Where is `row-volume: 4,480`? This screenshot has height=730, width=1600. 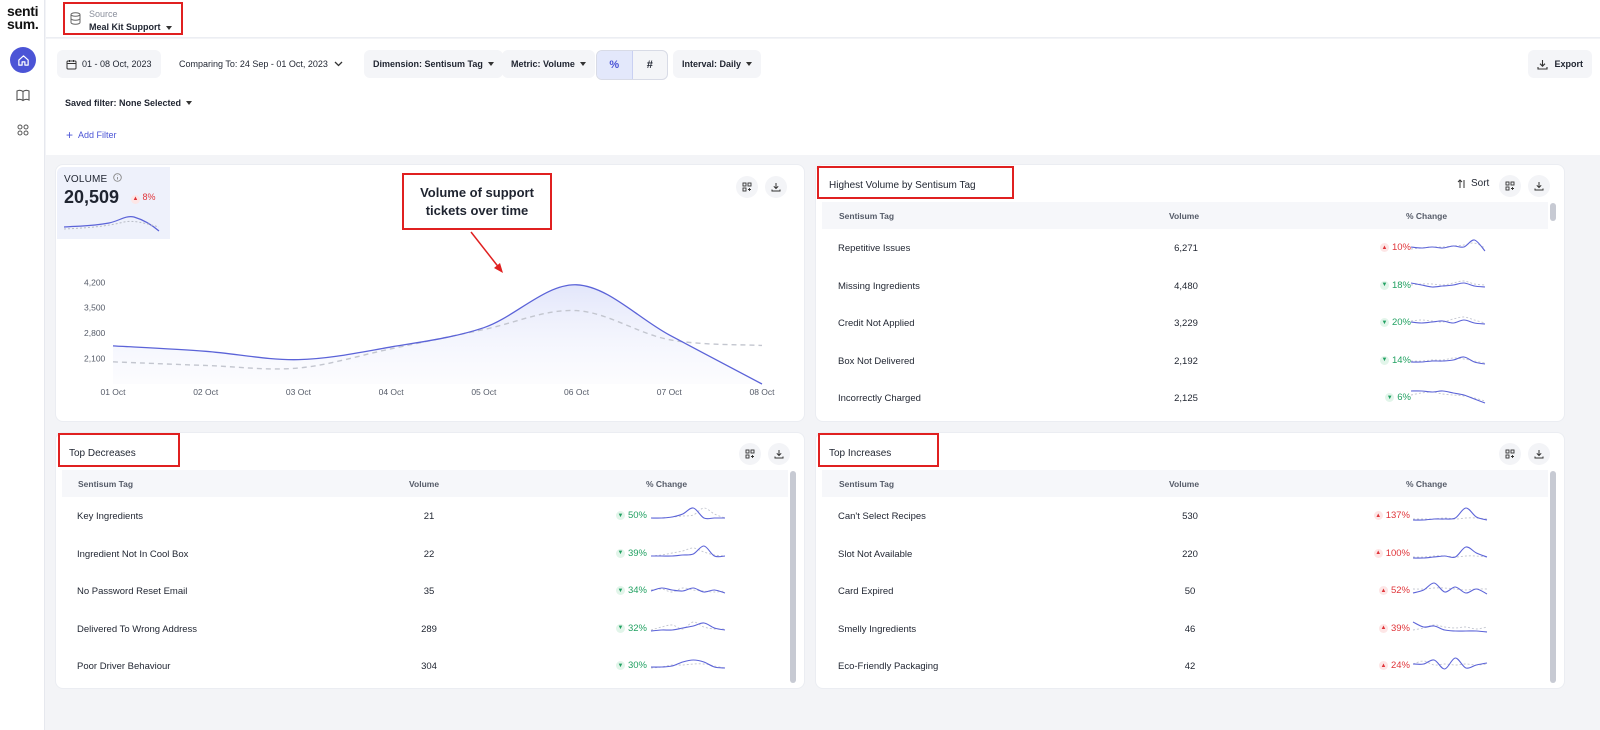
row-volume: 4,480 is located at coordinates (1186, 286).